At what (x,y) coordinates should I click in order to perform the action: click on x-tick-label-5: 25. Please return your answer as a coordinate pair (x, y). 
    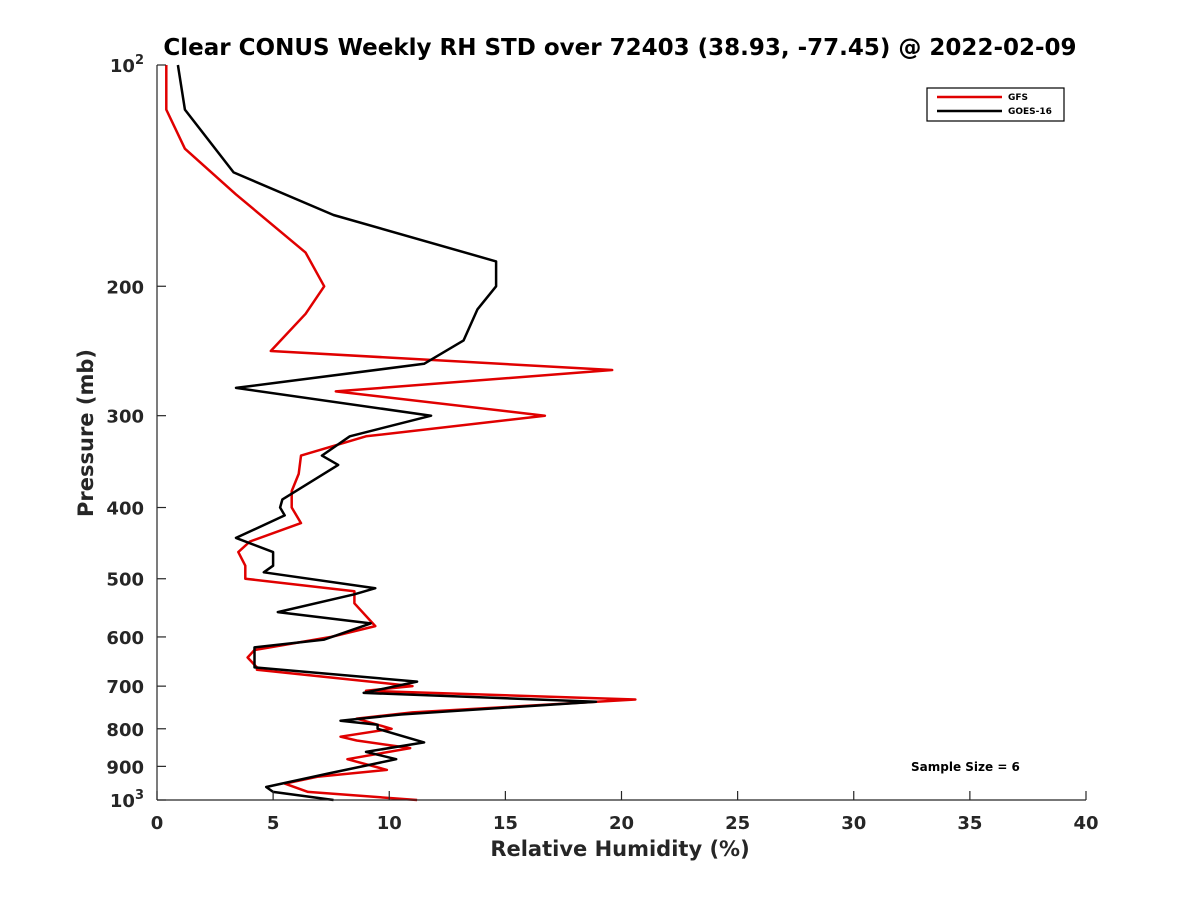
    Looking at the image, I should click on (737, 823).